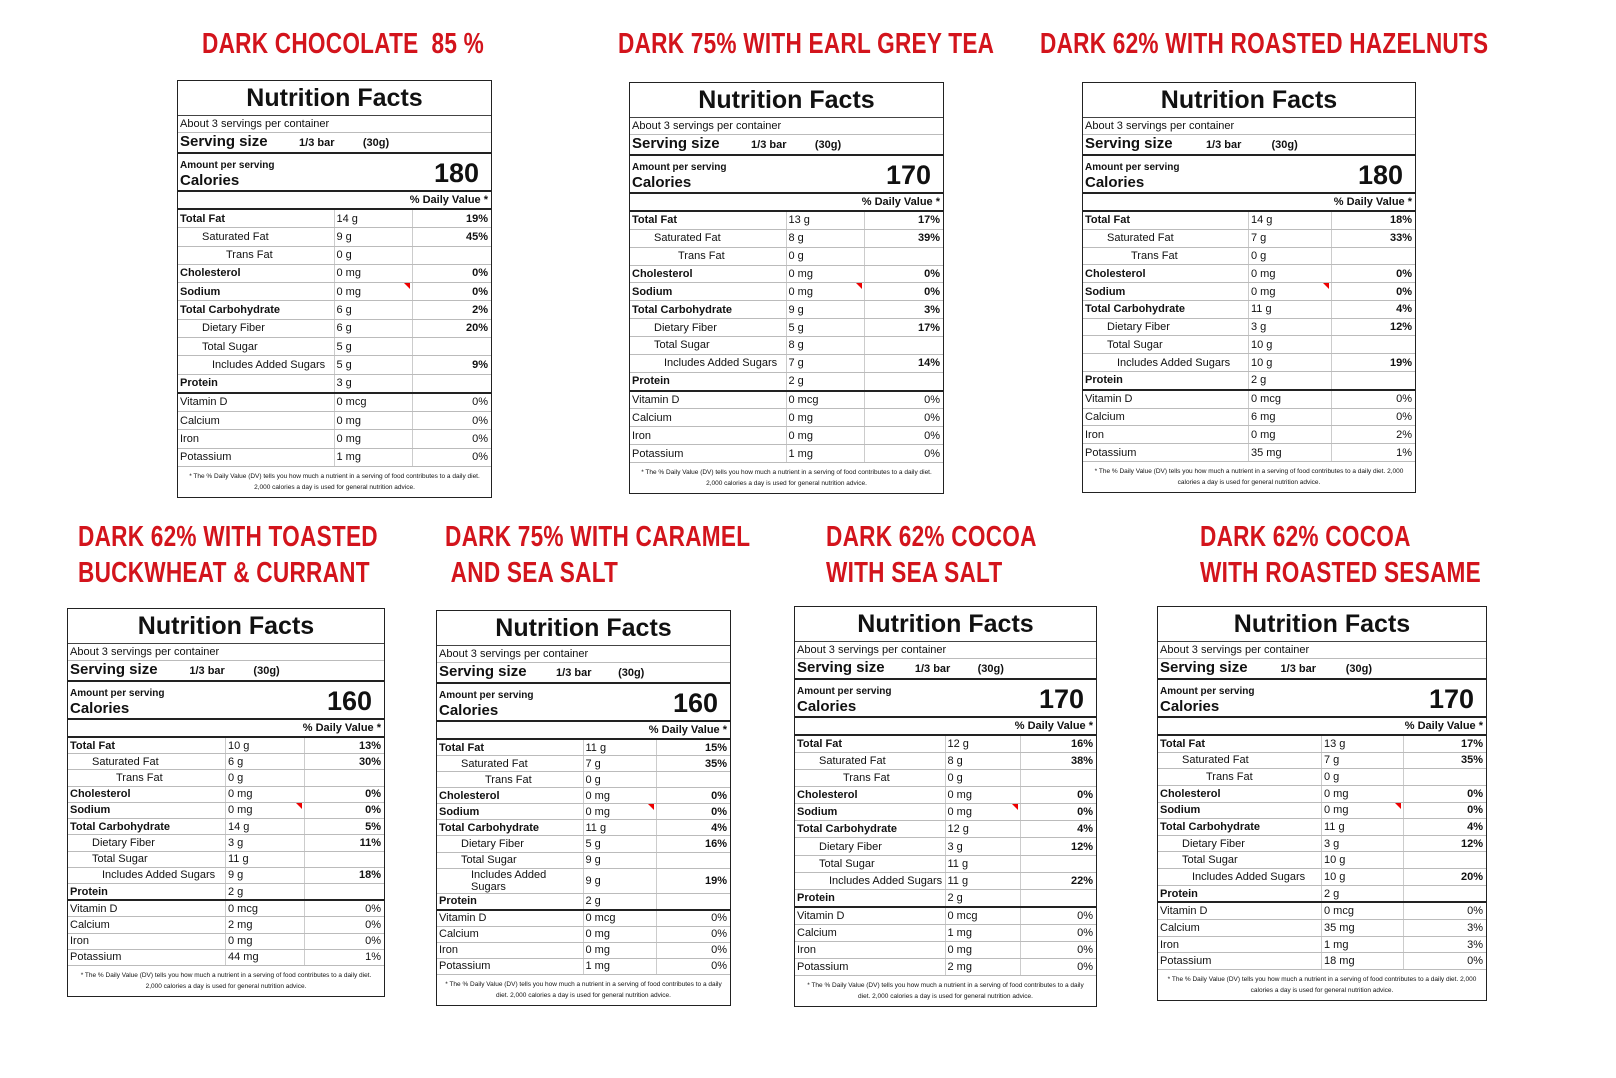 Image resolution: width=1616 pixels, height=1078 pixels. What do you see at coordinates (826, 345) in the screenshot?
I see `nutrient-amount: 8 g` at bounding box center [826, 345].